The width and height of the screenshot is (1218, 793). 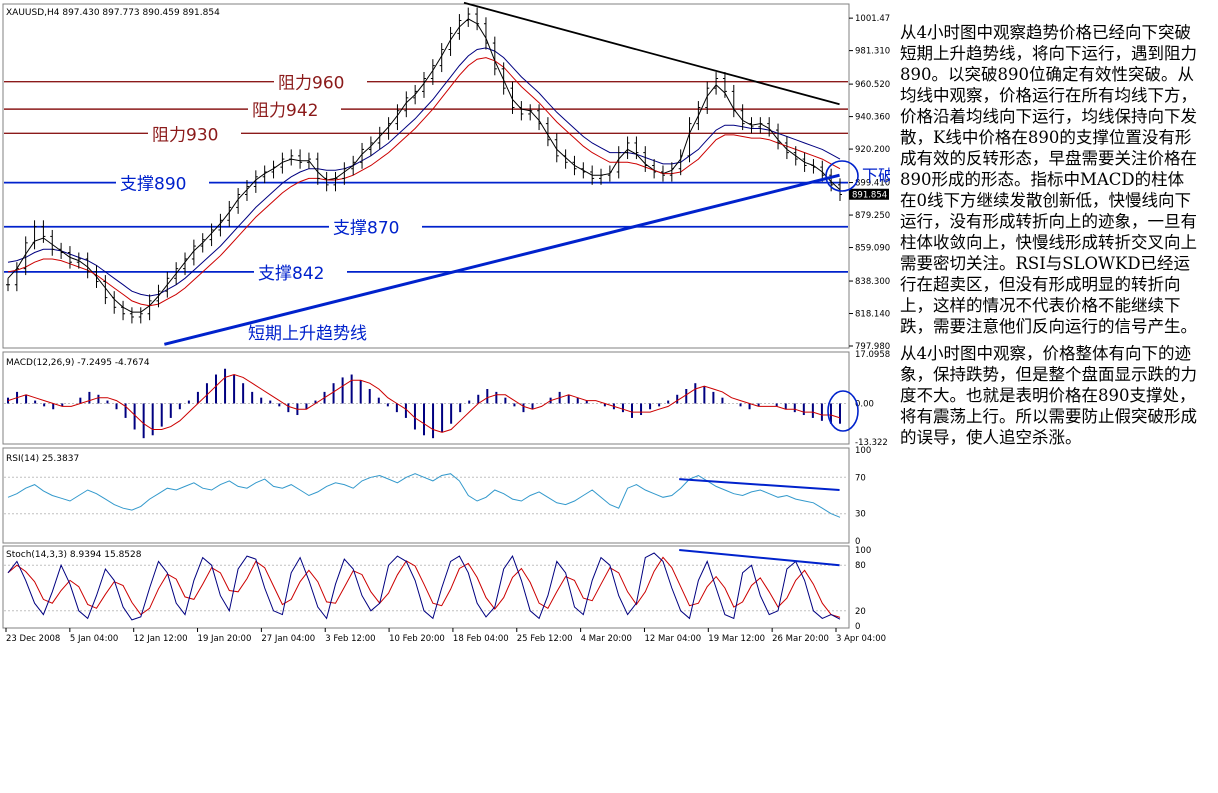 I want to click on price-tick-label: 859.090, so click(x=872, y=249).